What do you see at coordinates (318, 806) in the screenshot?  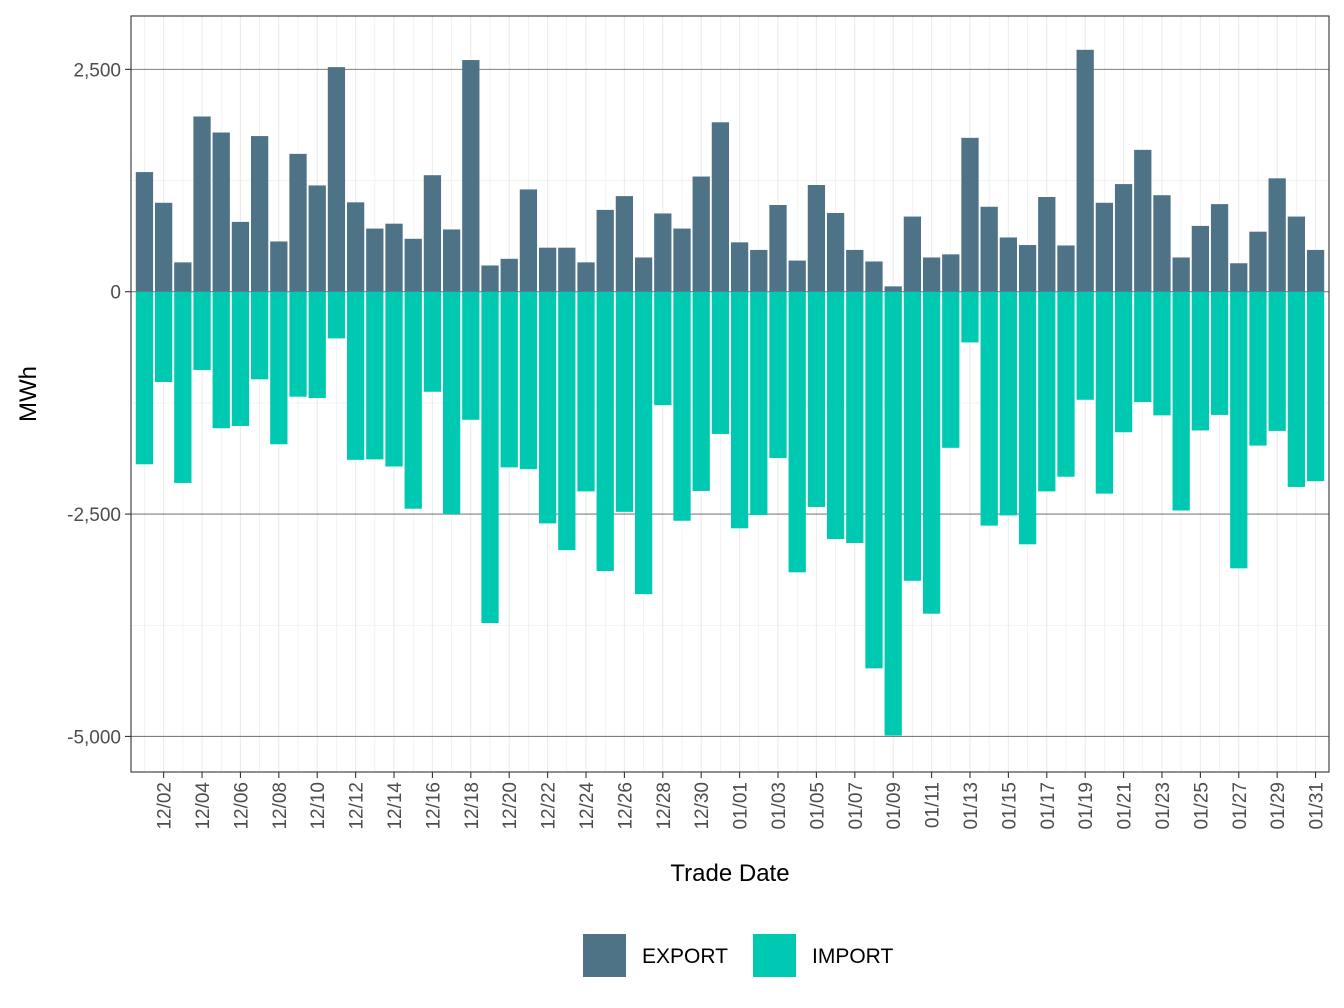 I see `x-tick-label: 12/10` at bounding box center [318, 806].